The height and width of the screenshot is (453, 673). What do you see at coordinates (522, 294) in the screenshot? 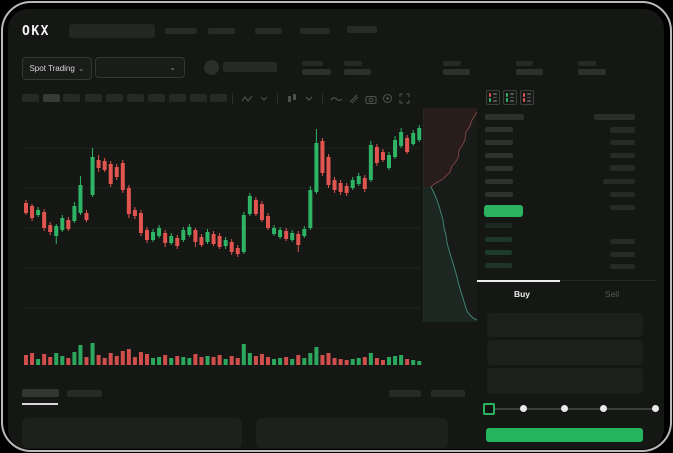
I see `tab-buy: Buy` at bounding box center [522, 294].